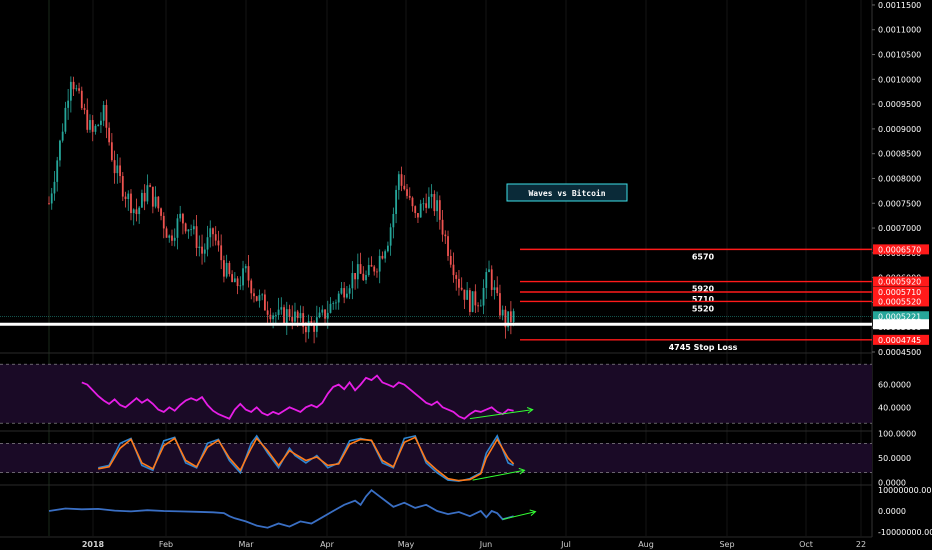  I want to click on price-tag-5920-bg, so click(901, 281).